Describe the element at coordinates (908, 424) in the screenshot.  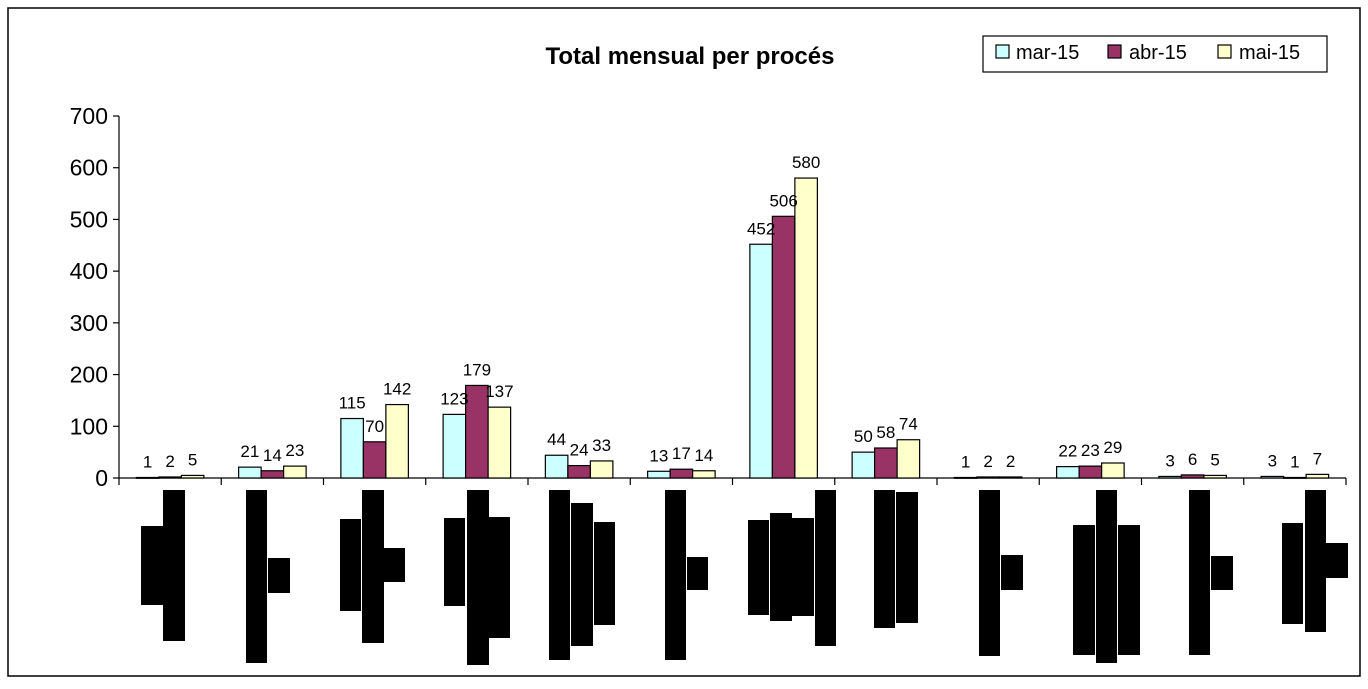
I see `data-label: 74` at that location.